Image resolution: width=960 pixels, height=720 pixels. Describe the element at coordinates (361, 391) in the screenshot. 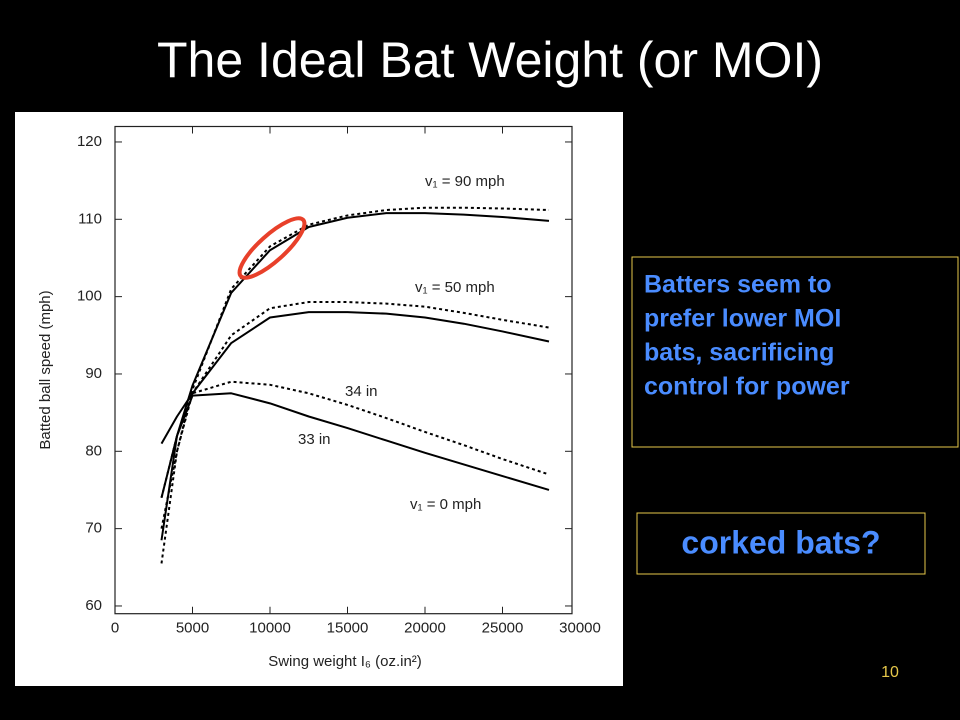

I see `annotation: 34 in` at that location.